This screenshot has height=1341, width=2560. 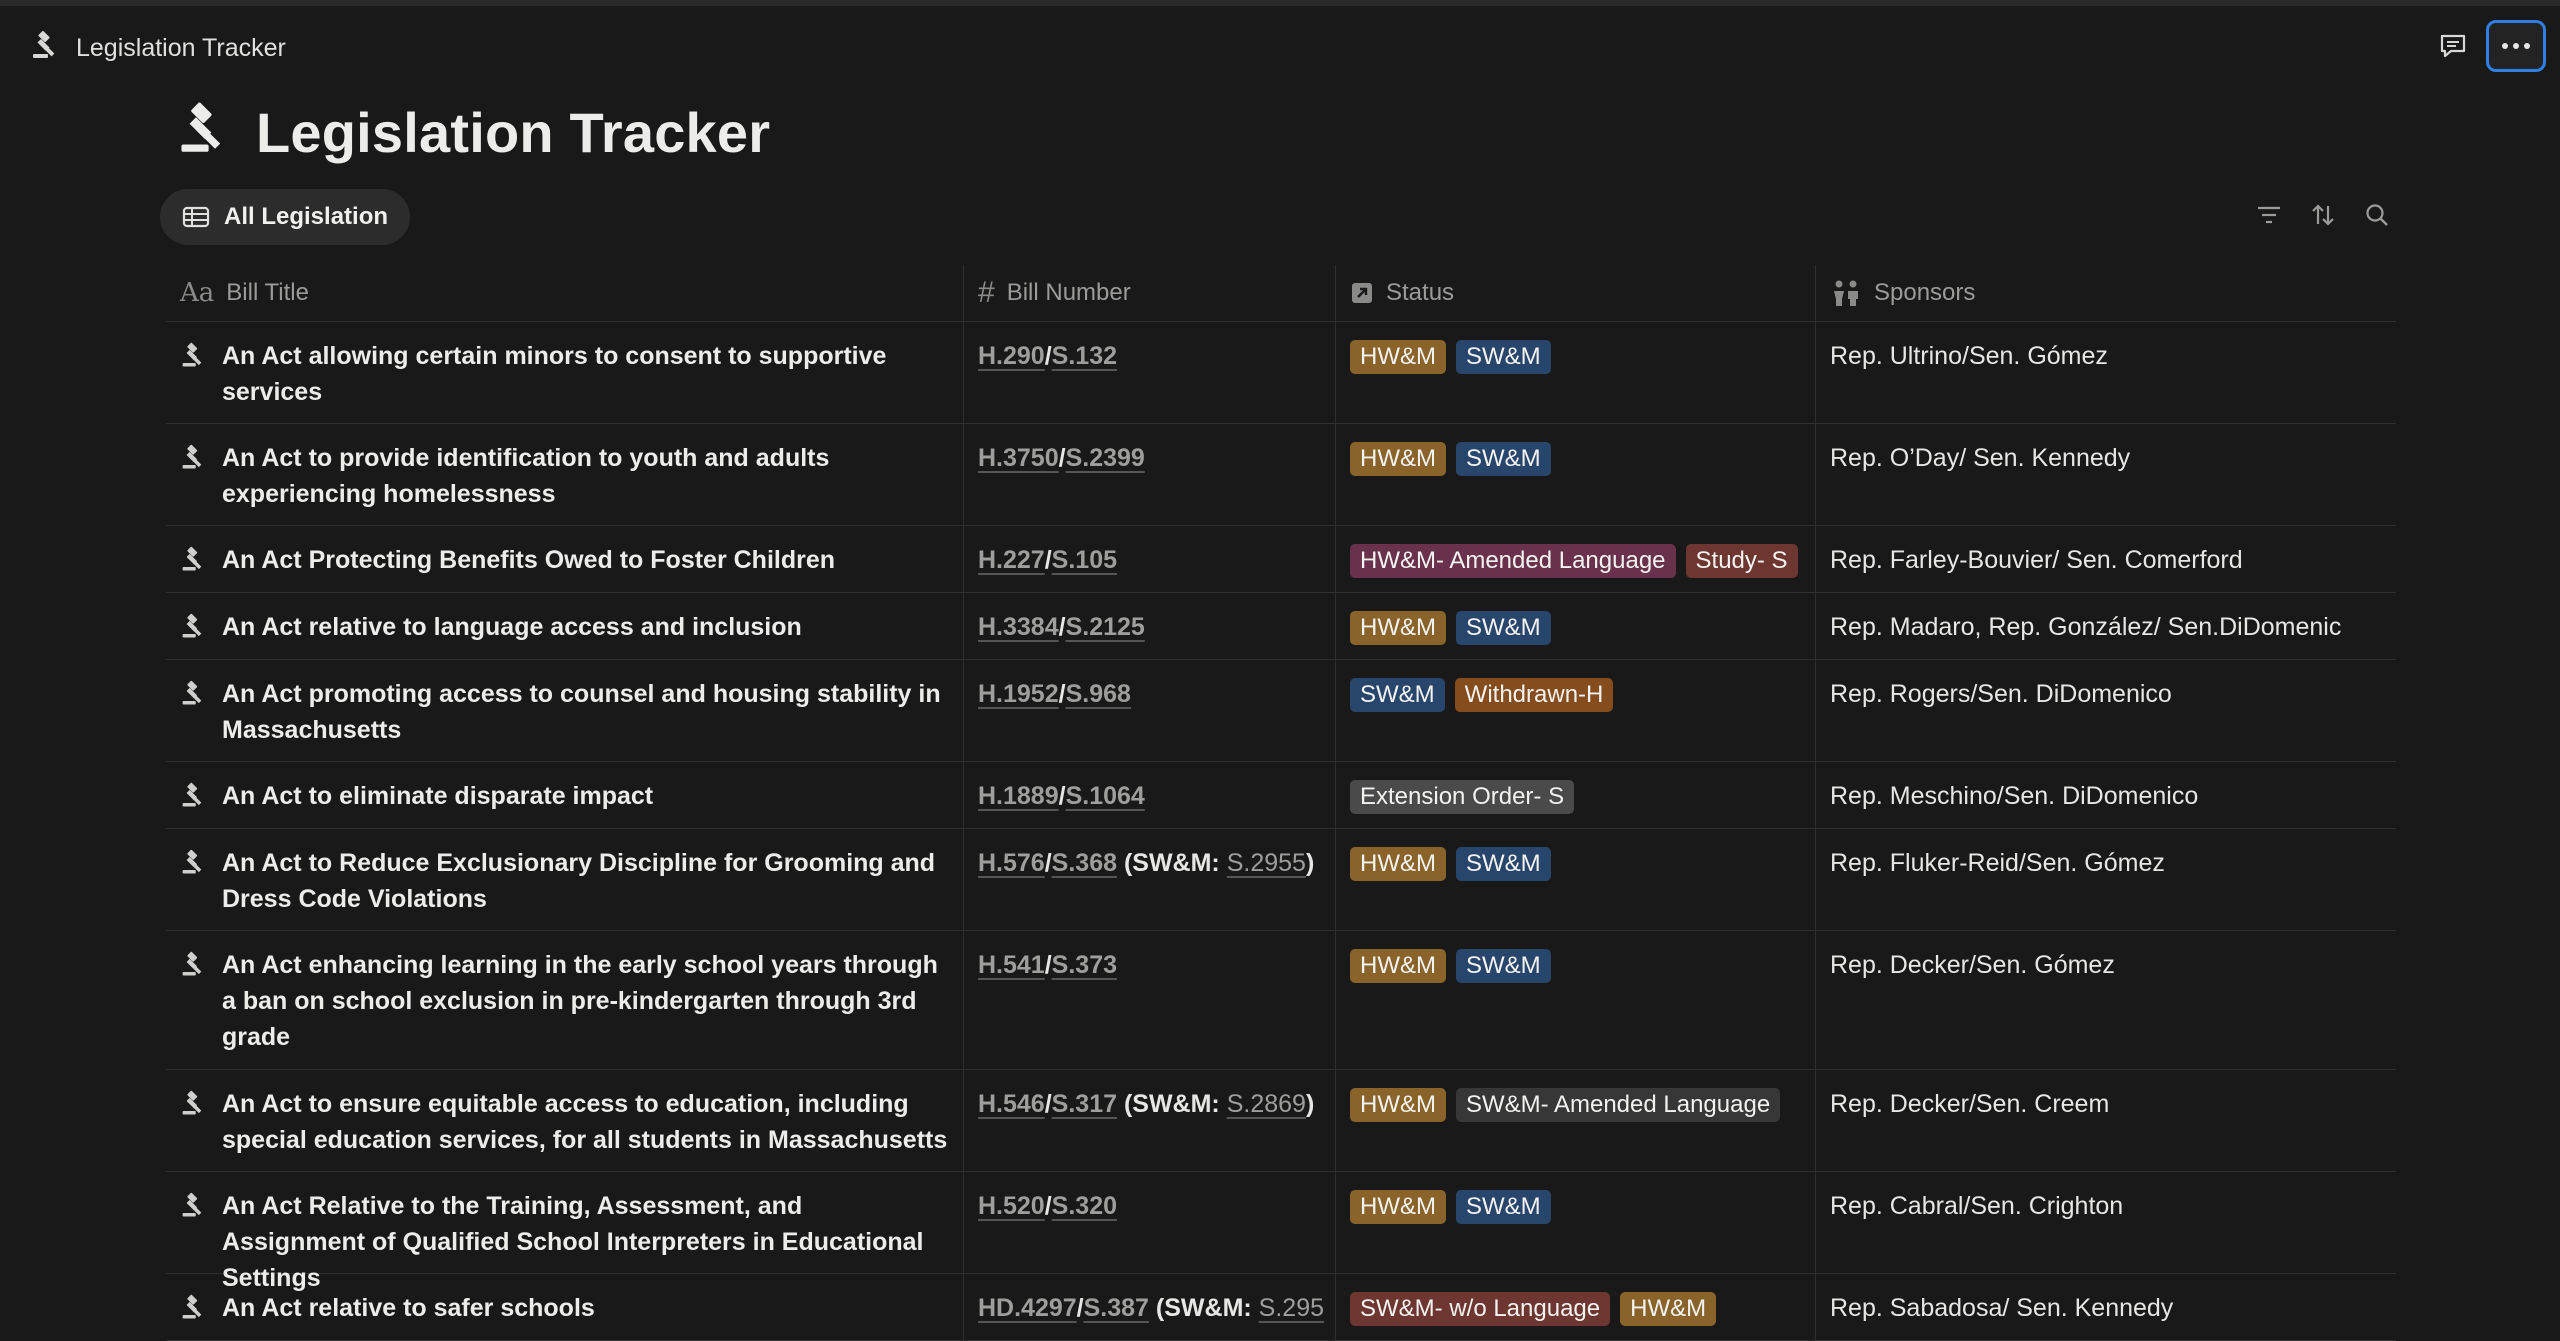 I want to click on bill-number-link: H.290, so click(x=1011, y=356).